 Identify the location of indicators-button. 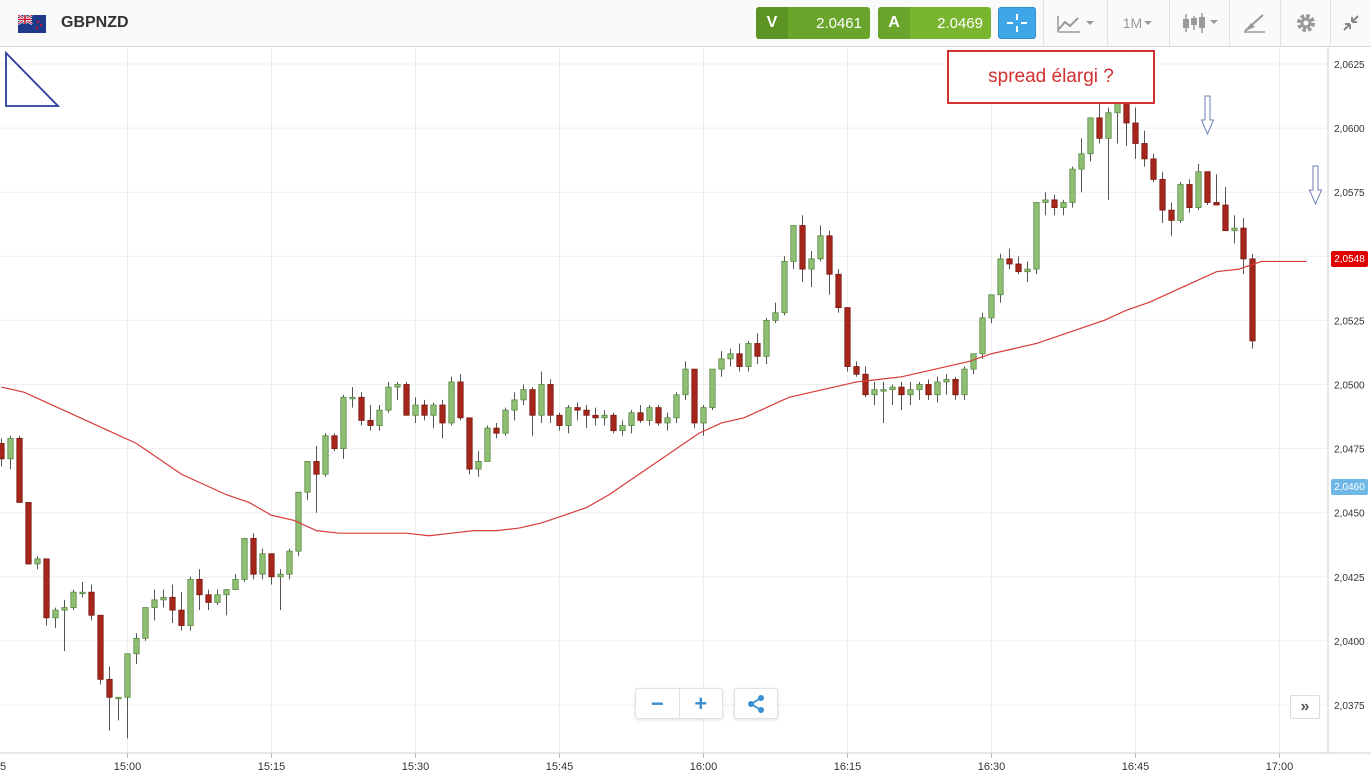
(1075, 23).